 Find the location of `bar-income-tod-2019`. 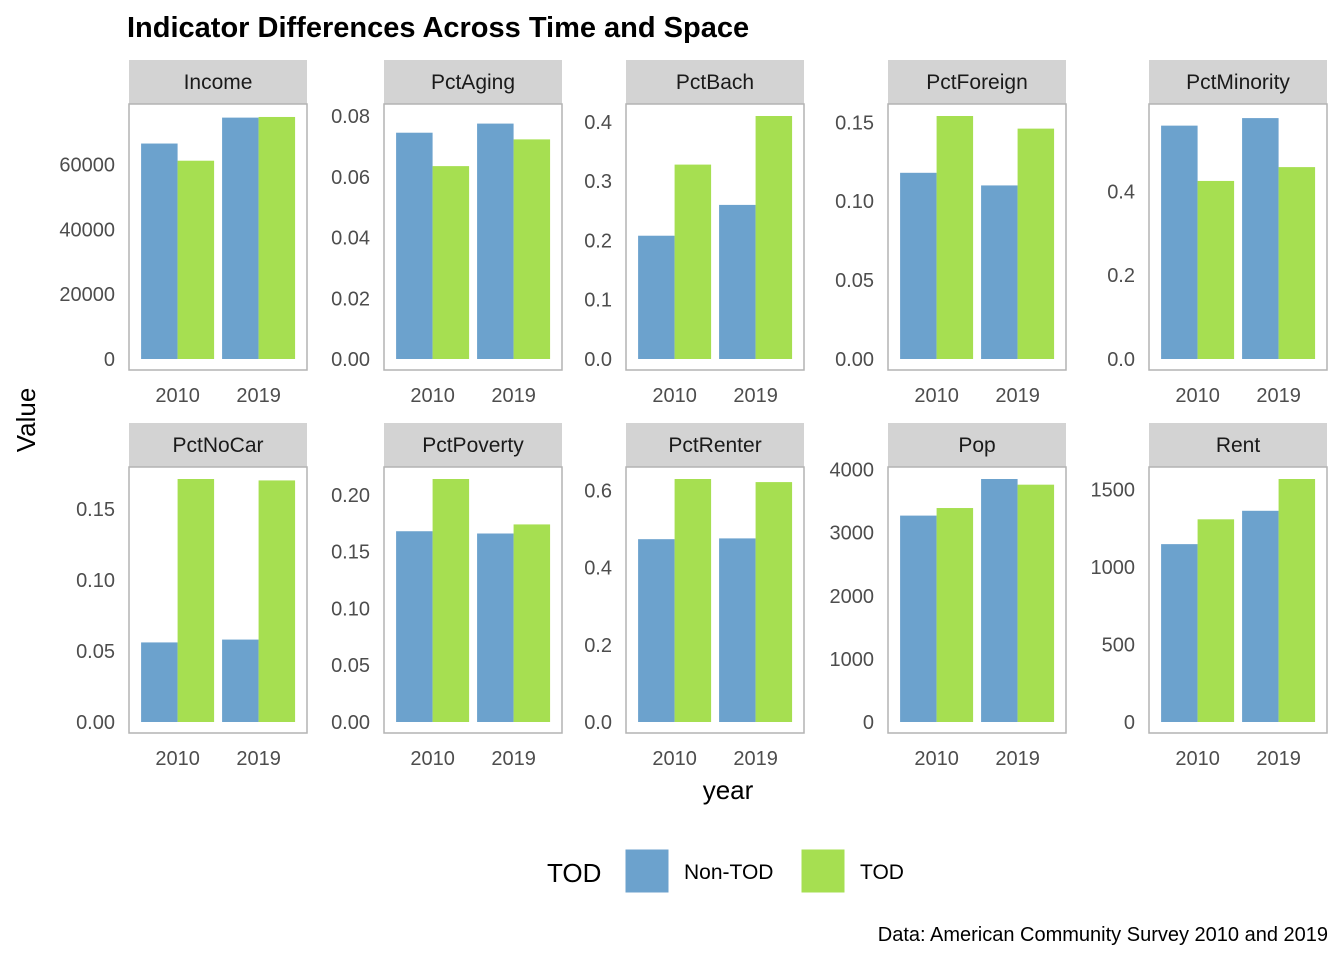

bar-income-tod-2019 is located at coordinates (277, 237).